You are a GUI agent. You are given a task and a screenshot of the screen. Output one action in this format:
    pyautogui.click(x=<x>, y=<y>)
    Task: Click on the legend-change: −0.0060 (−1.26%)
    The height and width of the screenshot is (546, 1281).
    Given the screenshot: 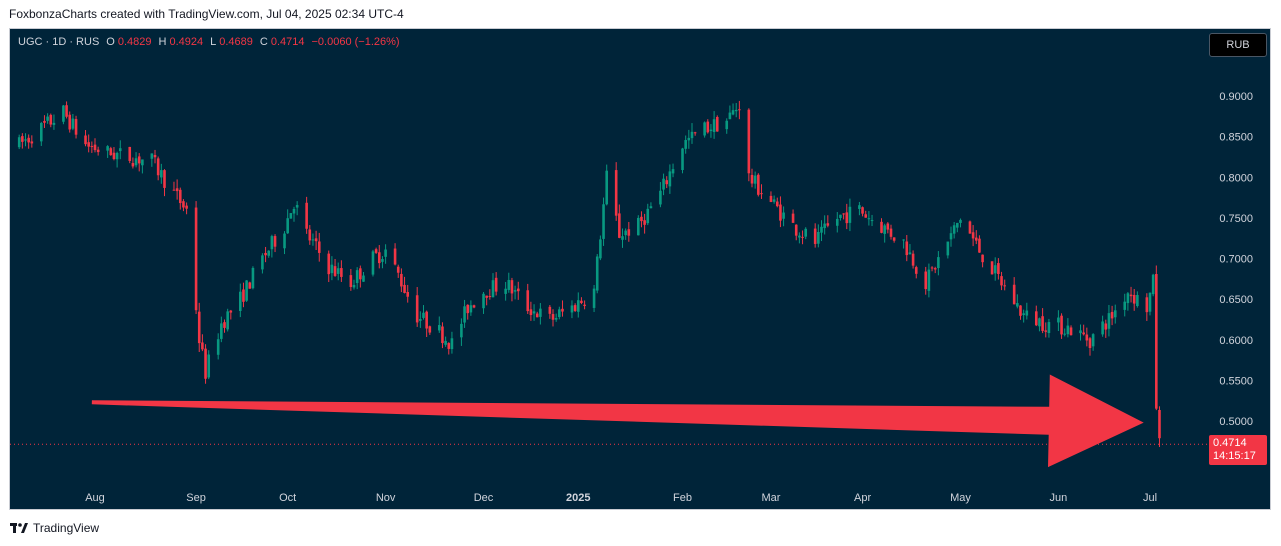 What is the action you would take?
    pyautogui.click(x=355, y=42)
    